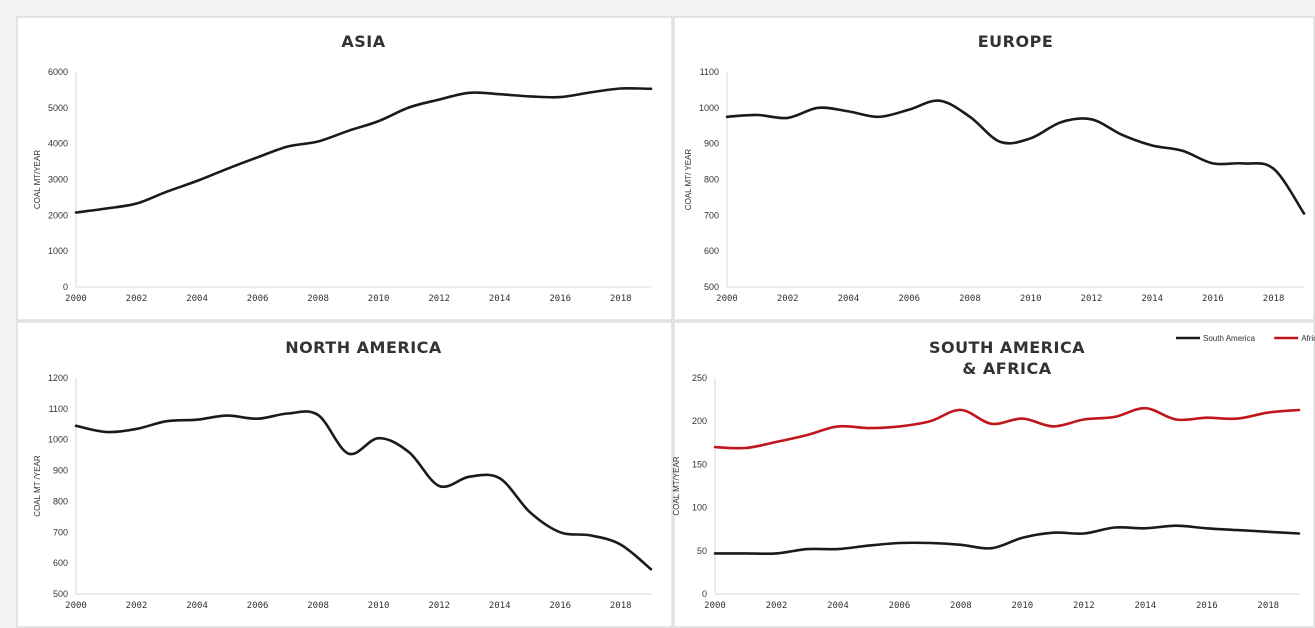 Image resolution: width=1315 pixels, height=628 pixels. I want to click on y-tick-label: 2000, so click(58, 215).